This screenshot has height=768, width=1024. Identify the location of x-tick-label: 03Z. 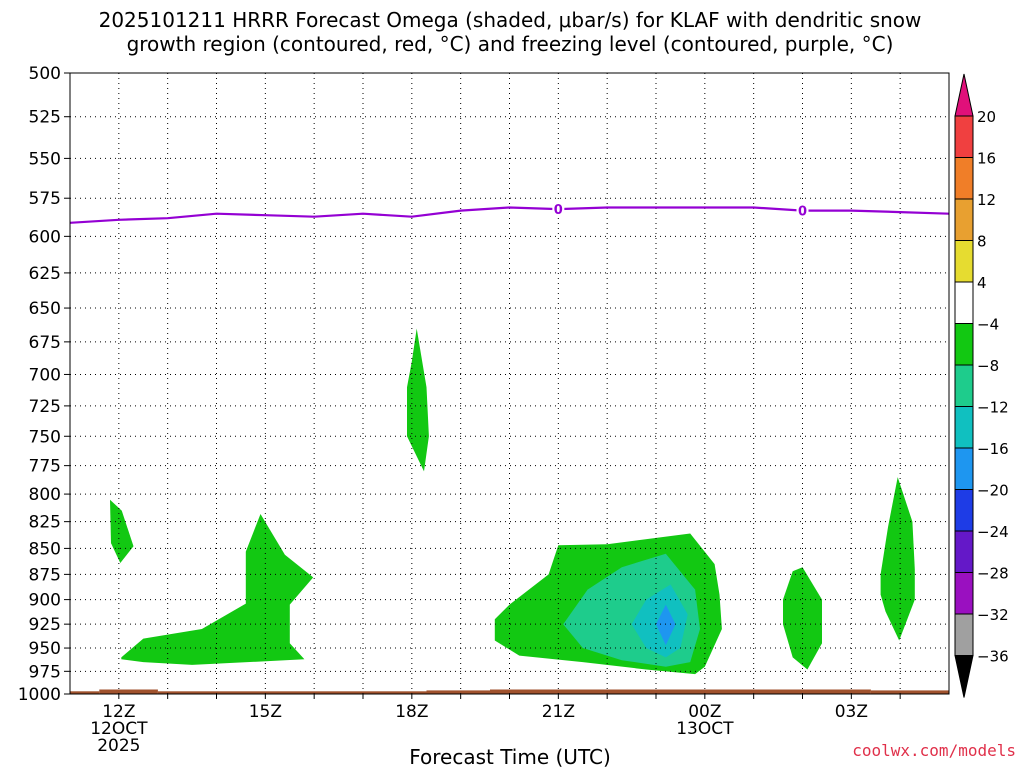
(851, 712).